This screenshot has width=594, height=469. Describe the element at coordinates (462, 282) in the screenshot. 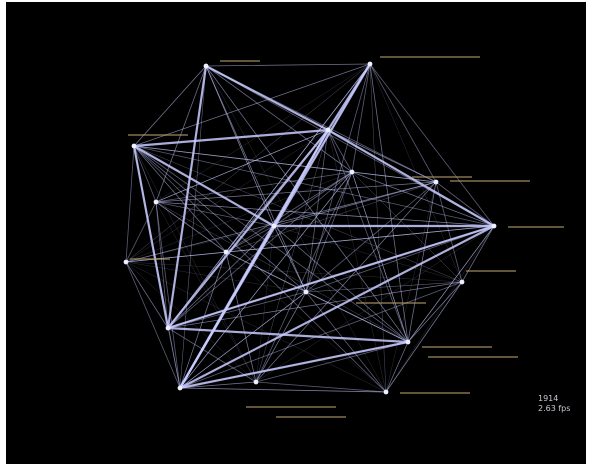

I see `graph-node-n18` at that location.